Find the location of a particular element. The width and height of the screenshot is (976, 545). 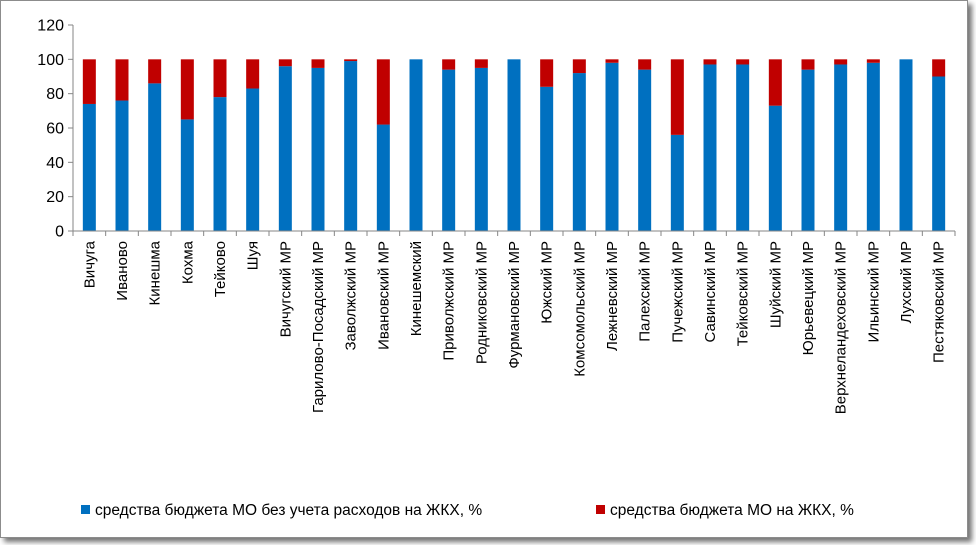

y-tick-label: 100 is located at coordinates (50, 60).